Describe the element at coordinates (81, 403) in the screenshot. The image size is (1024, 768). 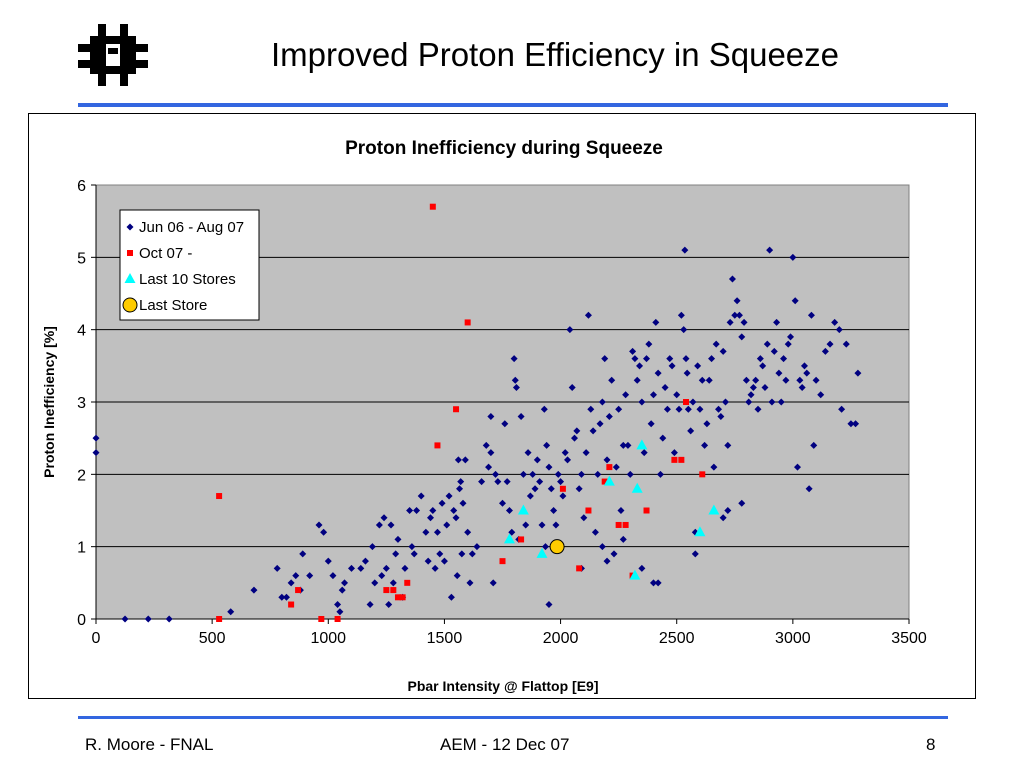
I see `y-tick-label: 3` at that location.